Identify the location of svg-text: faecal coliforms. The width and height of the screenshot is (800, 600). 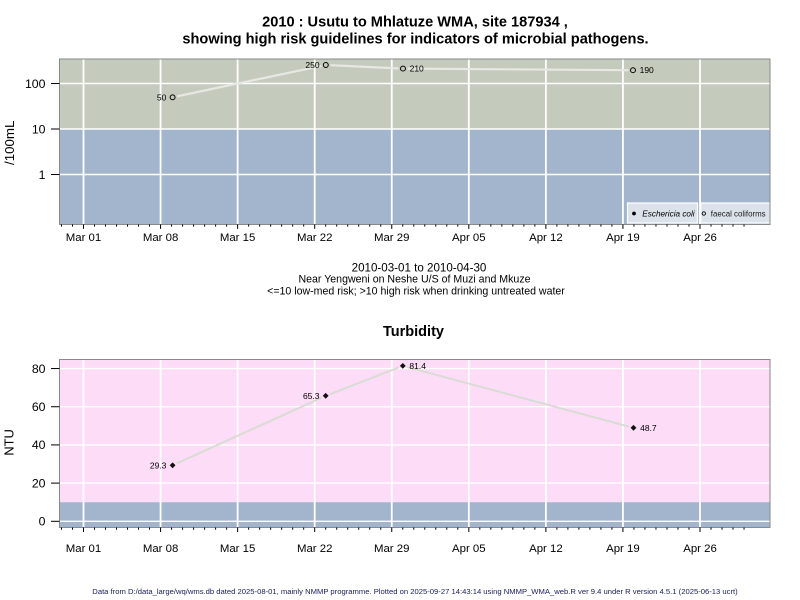
(738, 214).